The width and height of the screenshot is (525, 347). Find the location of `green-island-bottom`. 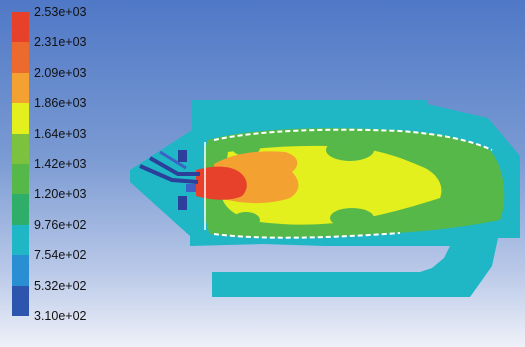

green-island-bottom is located at coordinates (352, 218).